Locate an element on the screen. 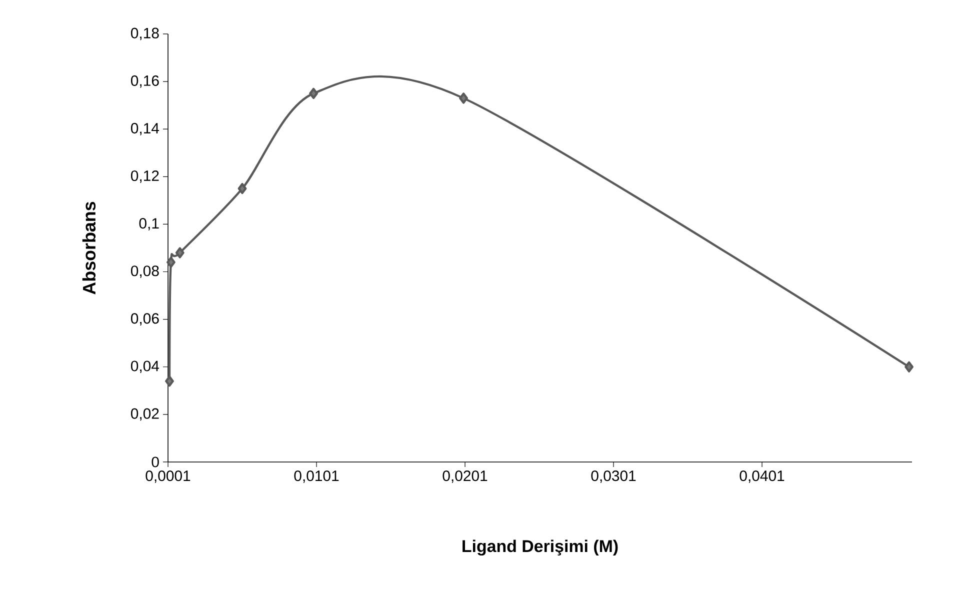 This screenshot has width=955, height=609. y-tick-label: 0,16 is located at coordinates (144, 81).